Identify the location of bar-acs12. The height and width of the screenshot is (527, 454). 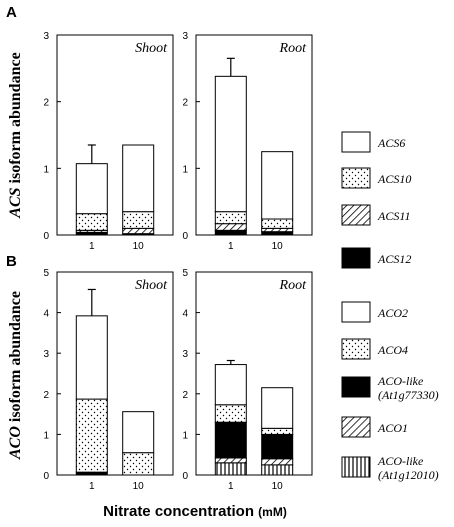
(277, 233).